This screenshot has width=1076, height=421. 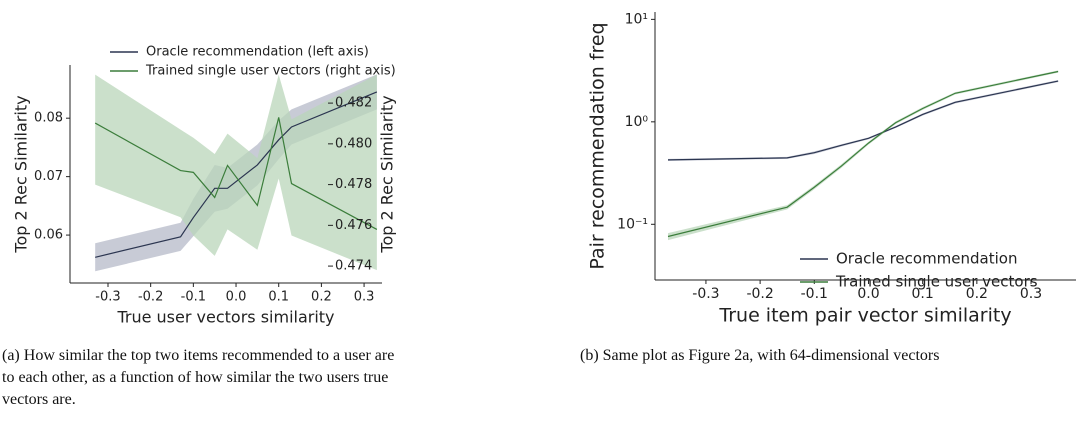 I want to click on legend-label: Oracle recommendation, so click(x=926, y=259).